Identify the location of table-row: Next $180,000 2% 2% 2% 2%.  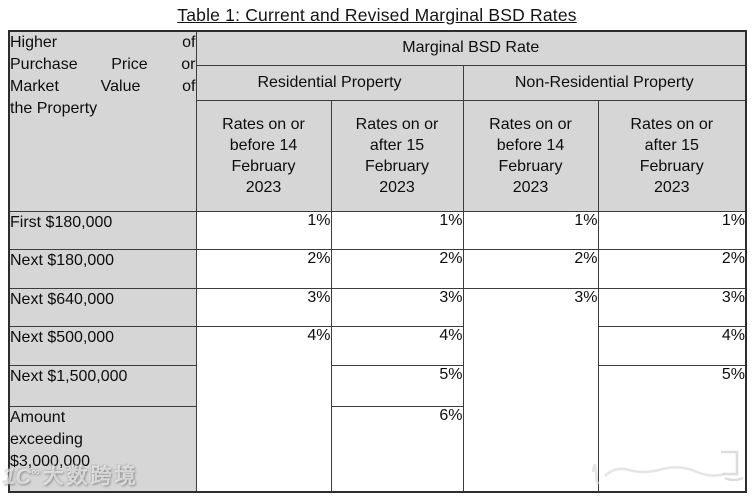
(377, 268).